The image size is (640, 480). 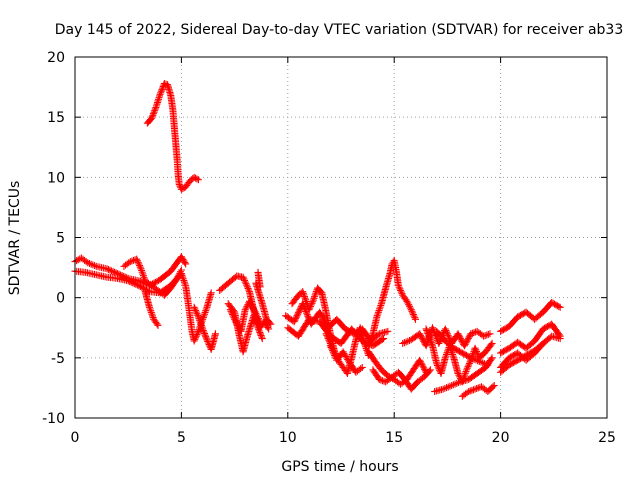 What do you see at coordinates (607, 438) in the screenshot?
I see `x-tick-label: 25` at bounding box center [607, 438].